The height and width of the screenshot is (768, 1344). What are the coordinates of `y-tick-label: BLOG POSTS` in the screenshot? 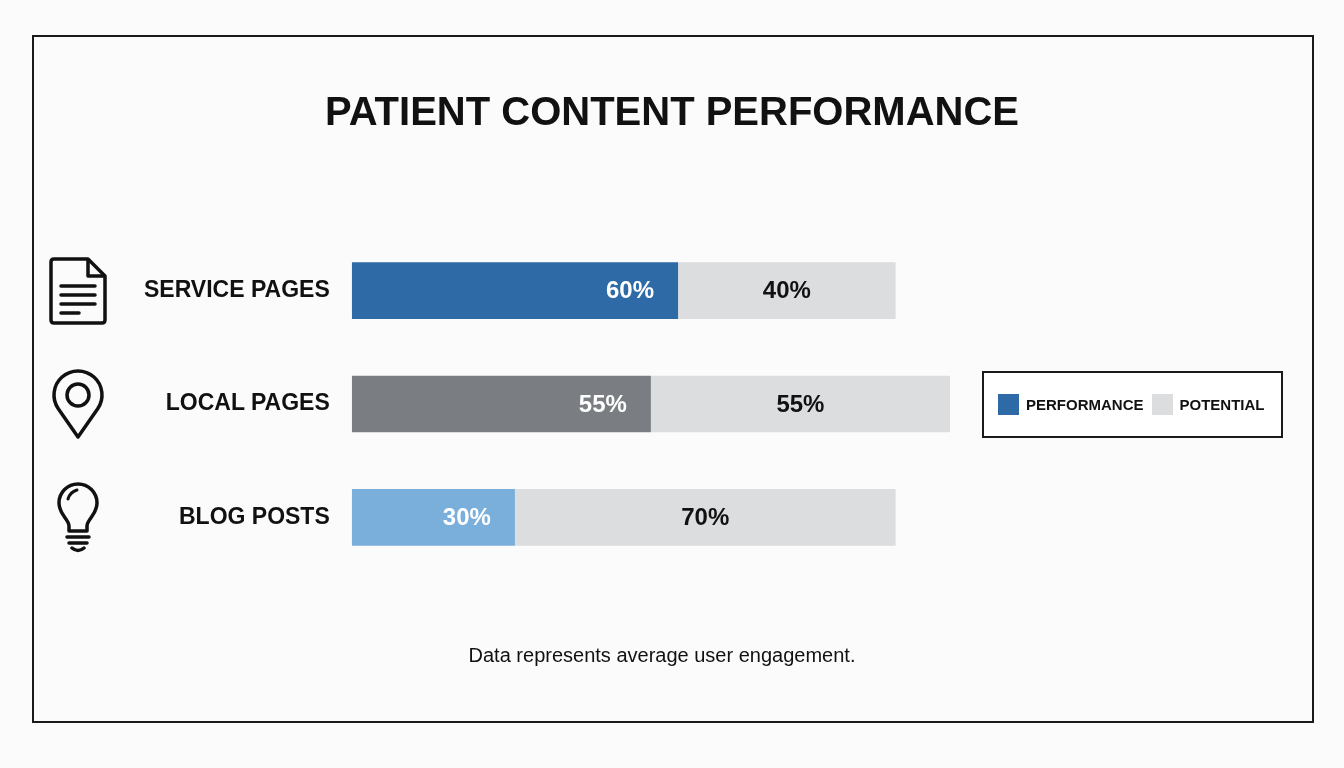 It's located at (254, 515).